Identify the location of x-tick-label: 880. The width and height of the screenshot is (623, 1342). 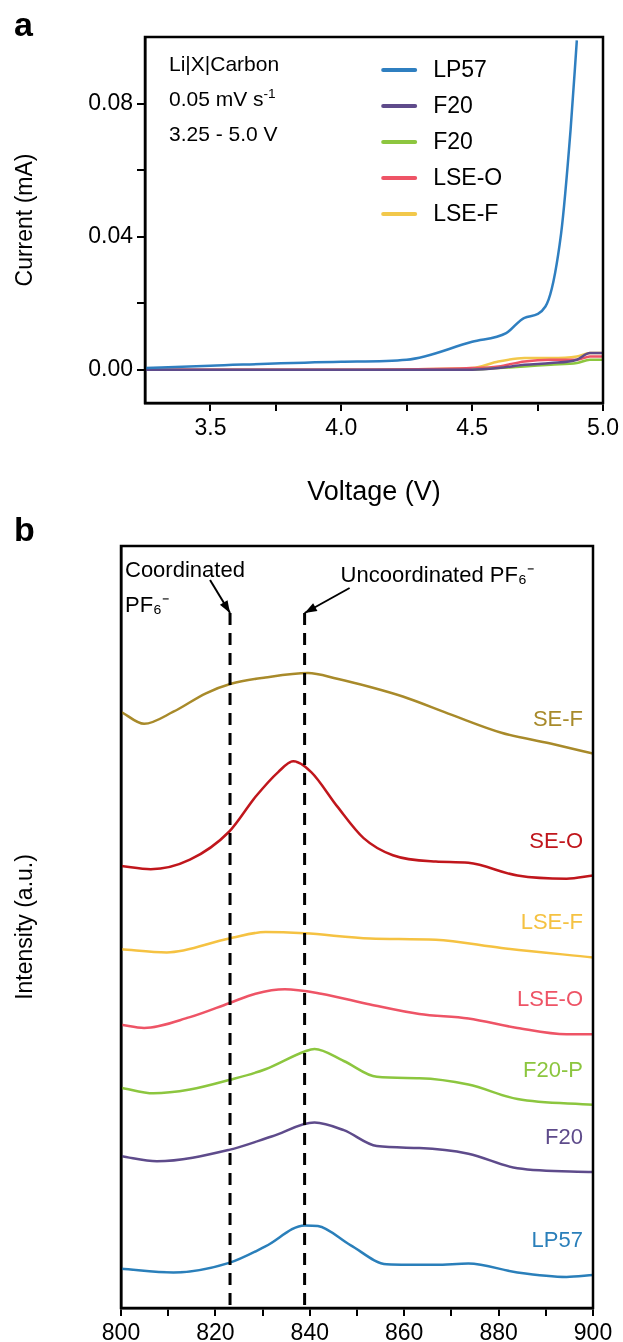
(498, 1330).